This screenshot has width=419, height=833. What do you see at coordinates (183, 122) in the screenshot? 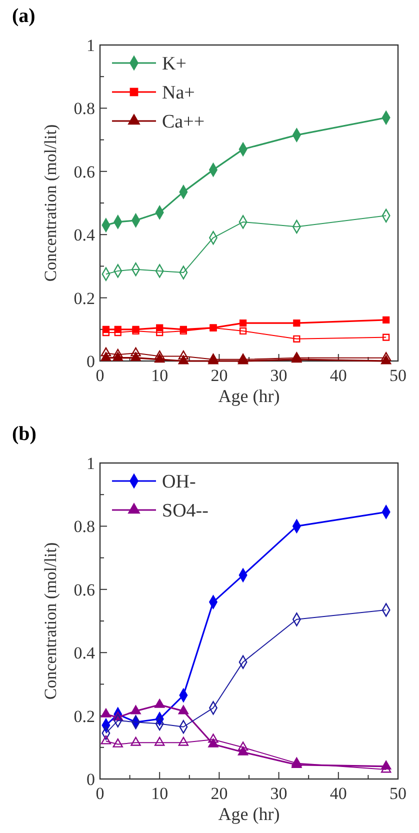
I see `legend-label: Ca++` at bounding box center [183, 122].